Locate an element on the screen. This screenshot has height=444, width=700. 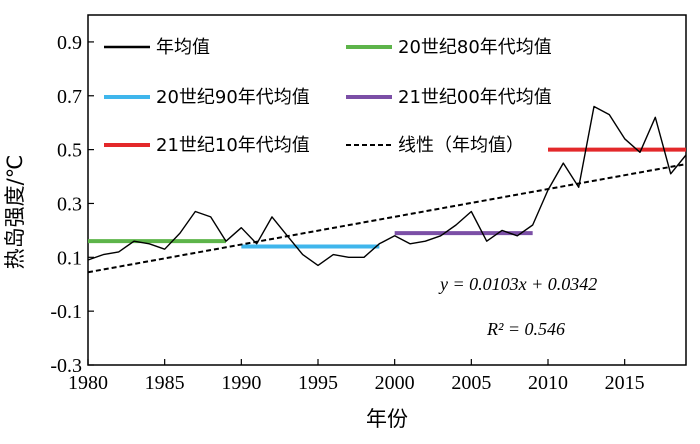
trend-equation: y = 0.0103x + 0.0342 is located at coordinates (517, 284).